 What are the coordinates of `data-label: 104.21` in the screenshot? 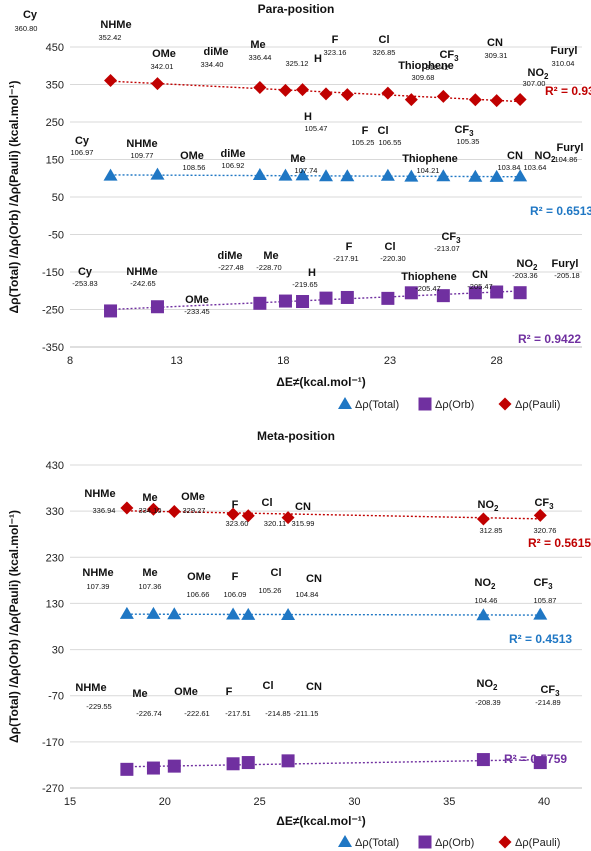 It's located at (428, 170).